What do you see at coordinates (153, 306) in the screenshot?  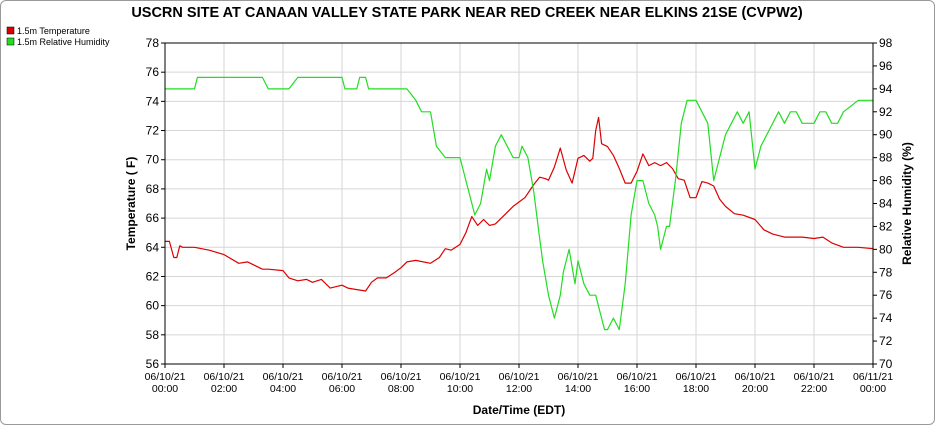 I see `y-left-tick-label: 60` at bounding box center [153, 306].